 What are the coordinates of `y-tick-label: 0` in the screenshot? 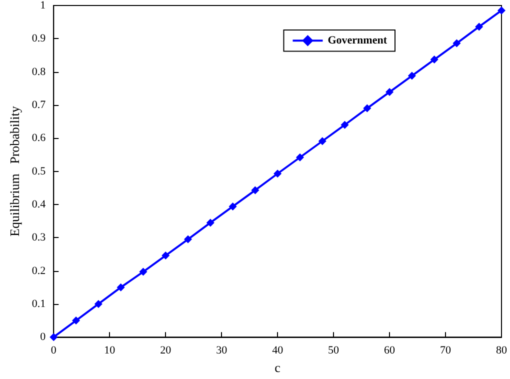 It's located at (43, 337).